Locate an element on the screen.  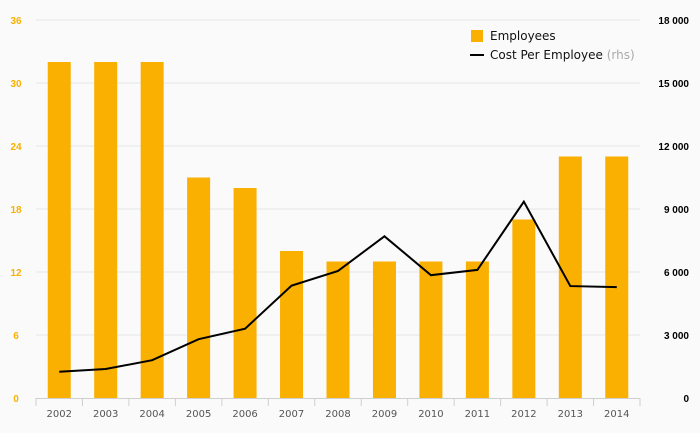
y-right-tick-label: 9 000 is located at coordinates (676, 210).